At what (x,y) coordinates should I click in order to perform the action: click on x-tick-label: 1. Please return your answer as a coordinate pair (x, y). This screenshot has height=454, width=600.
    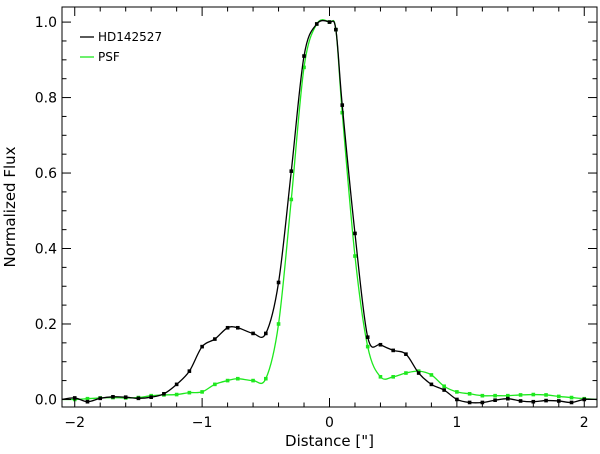
    Looking at the image, I should click on (456, 423).